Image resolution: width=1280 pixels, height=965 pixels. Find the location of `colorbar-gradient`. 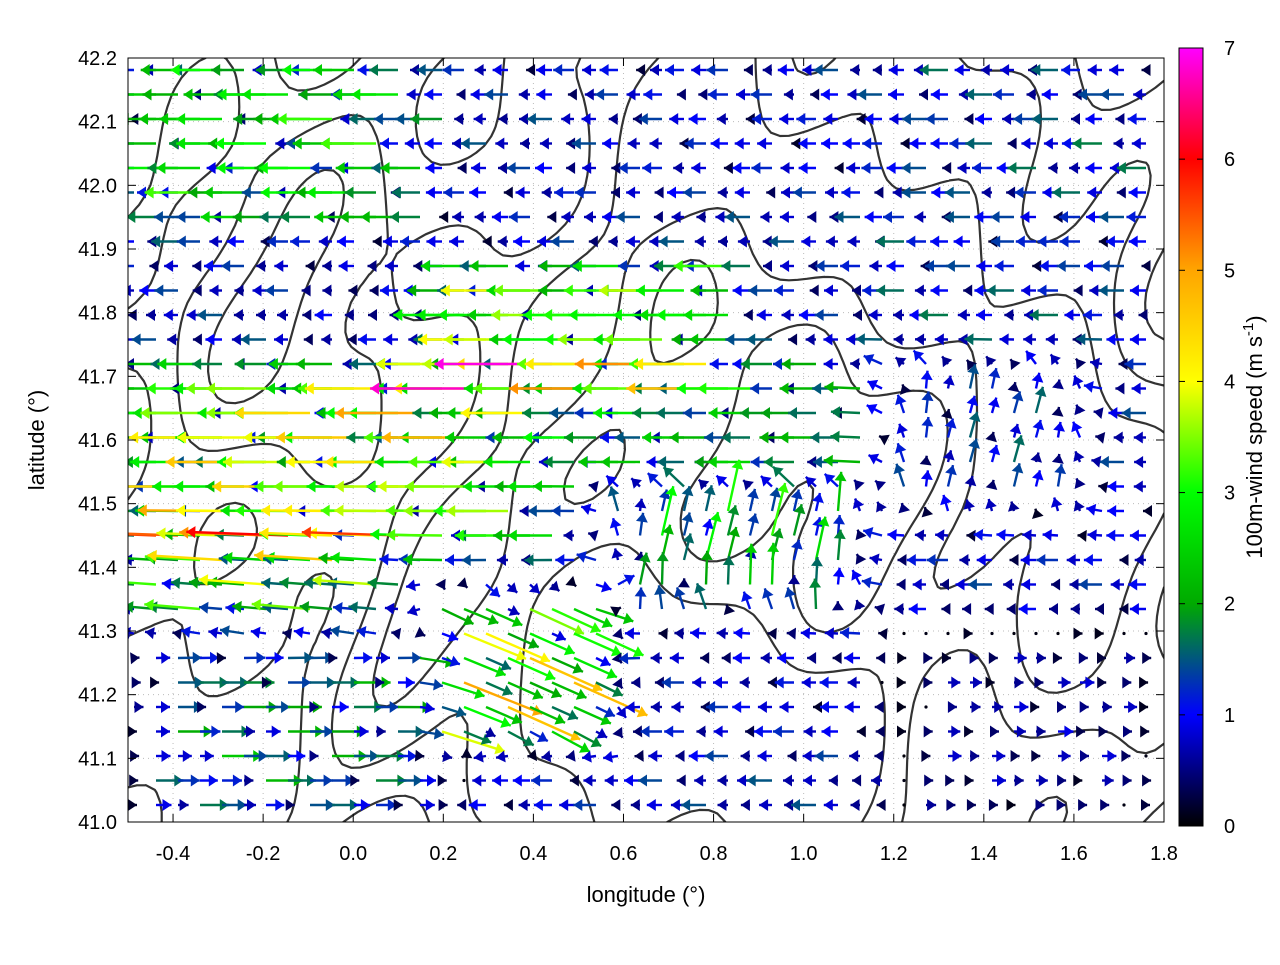

colorbar-gradient is located at coordinates (1191, 437).